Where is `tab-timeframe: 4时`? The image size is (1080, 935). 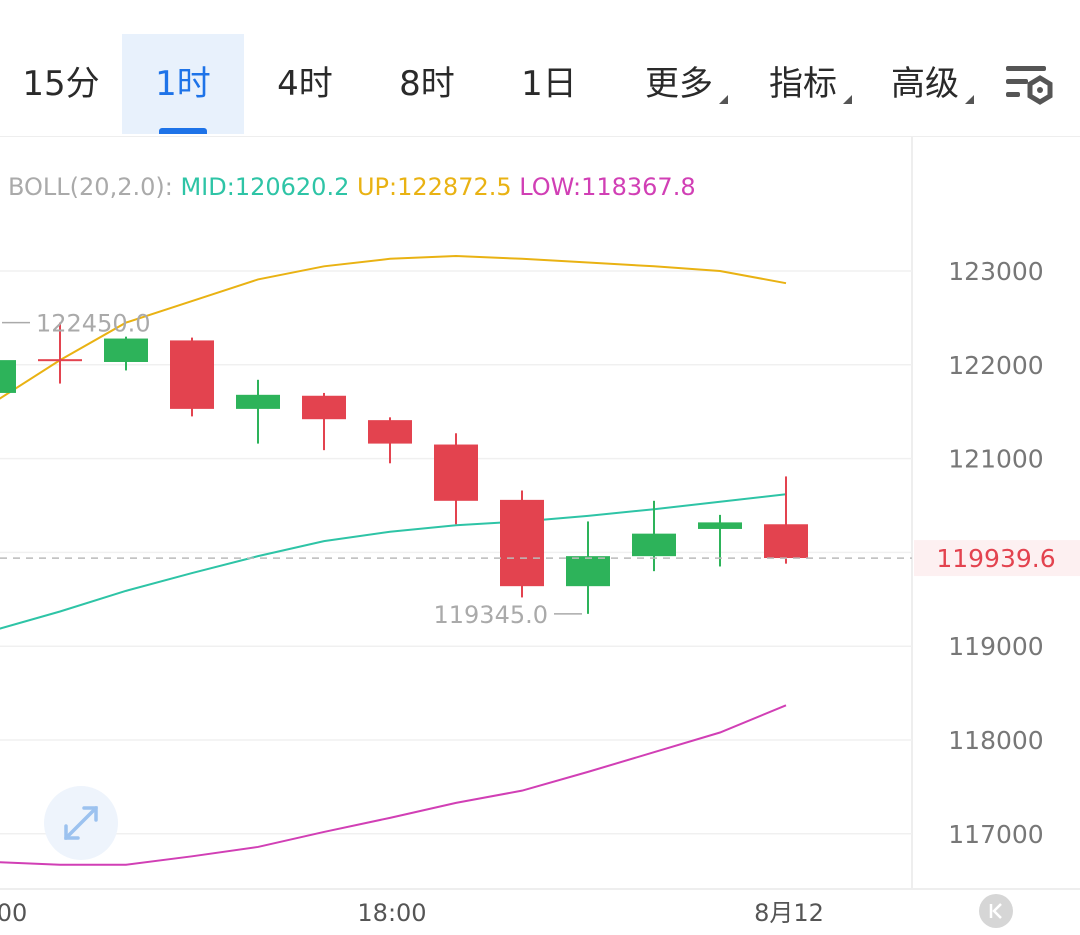
tab-timeframe: 4时 is located at coordinates (305, 84).